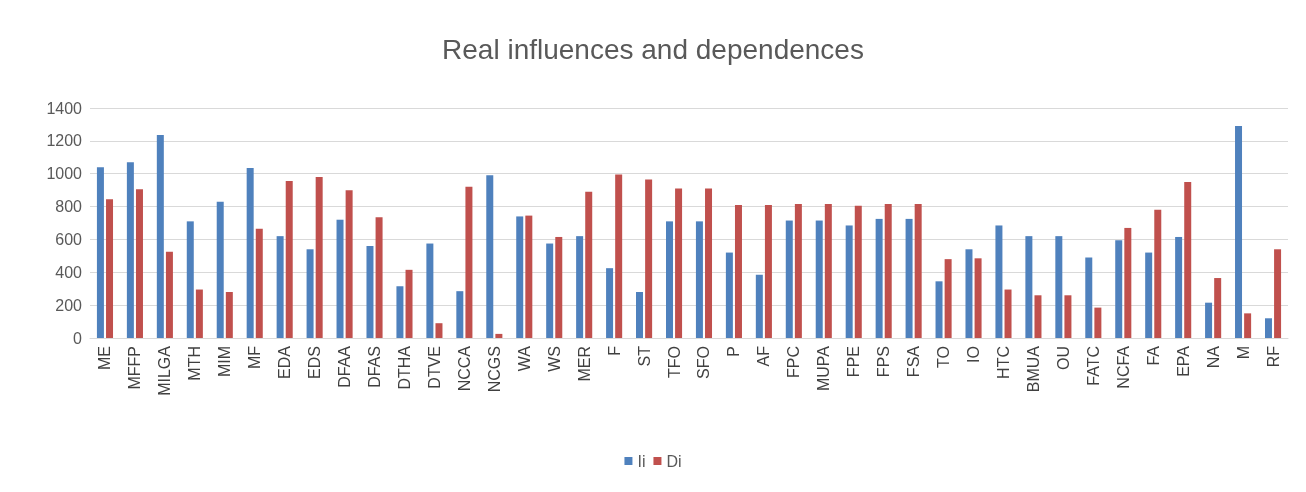  I want to click on x-tick-label: MFFP, so click(135, 368).